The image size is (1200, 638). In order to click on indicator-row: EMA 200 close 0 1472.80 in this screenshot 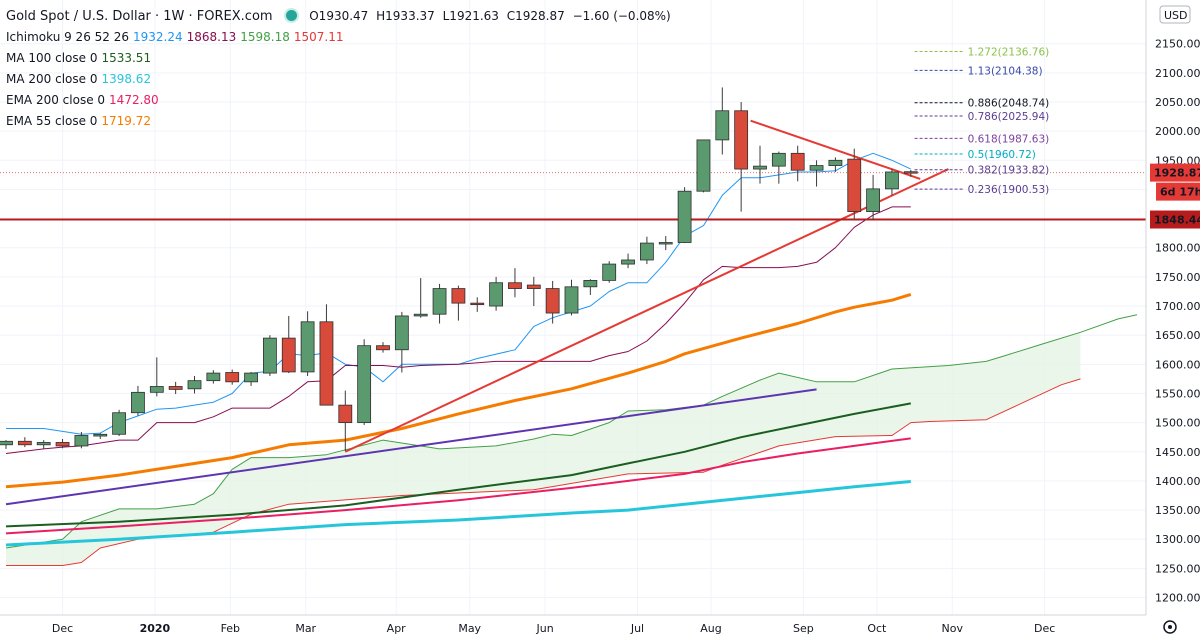, I will do `click(340, 100)`.